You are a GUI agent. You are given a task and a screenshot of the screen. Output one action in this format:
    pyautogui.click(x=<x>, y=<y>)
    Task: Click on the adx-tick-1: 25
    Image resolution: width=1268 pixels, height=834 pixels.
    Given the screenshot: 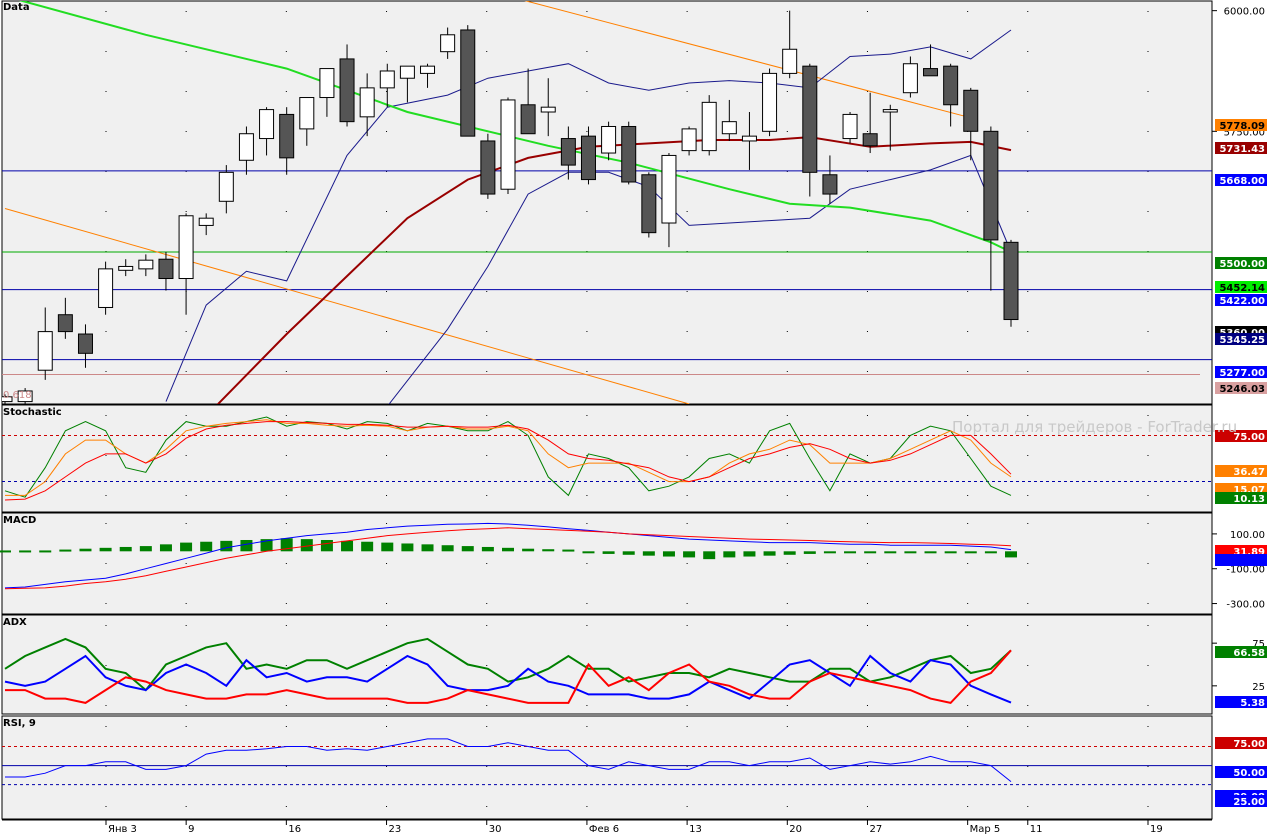 What is the action you would take?
    pyautogui.click(x=1258, y=687)
    